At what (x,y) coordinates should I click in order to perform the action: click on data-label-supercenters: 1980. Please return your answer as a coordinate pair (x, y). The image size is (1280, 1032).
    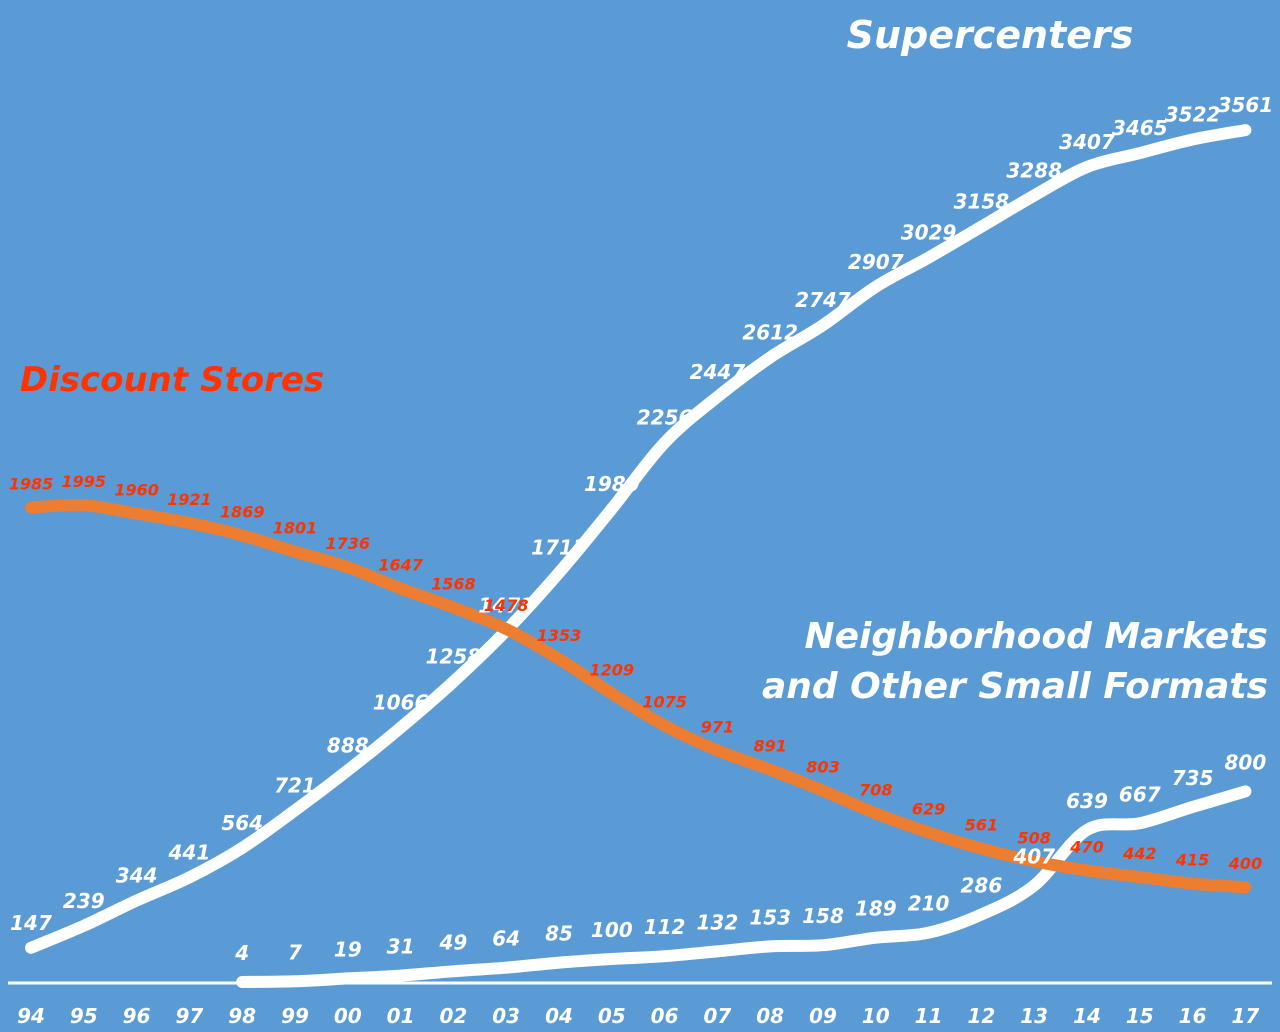
    Looking at the image, I should click on (612, 484).